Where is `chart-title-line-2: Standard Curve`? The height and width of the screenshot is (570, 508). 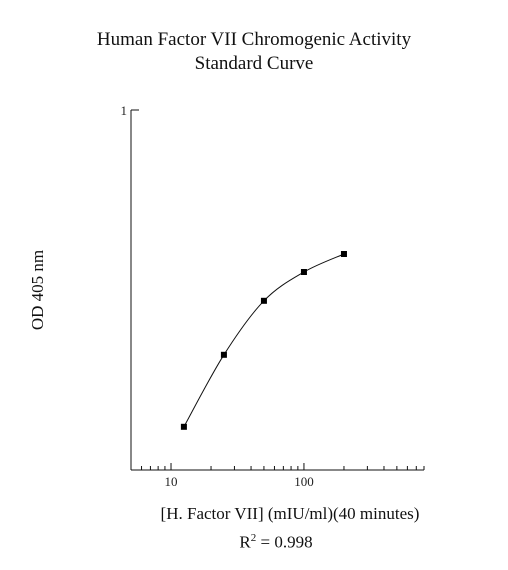 chart-title-line-2: Standard Curve is located at coordinates (254, 63).